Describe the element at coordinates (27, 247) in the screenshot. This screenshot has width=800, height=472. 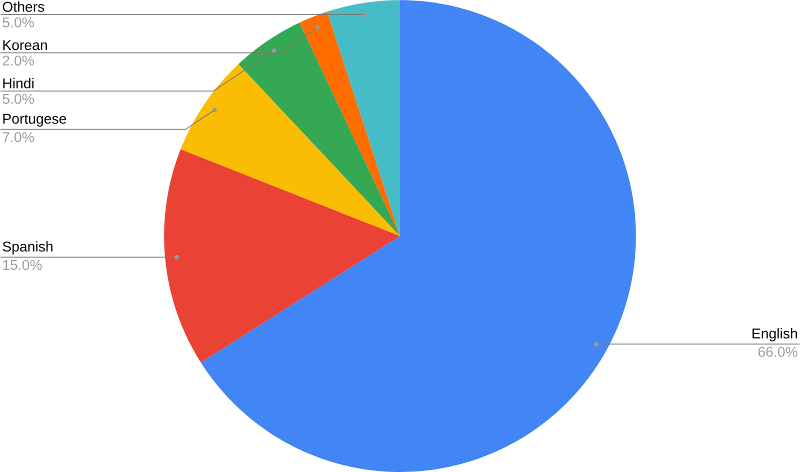
I see `slice-label: Spanish` at that location.